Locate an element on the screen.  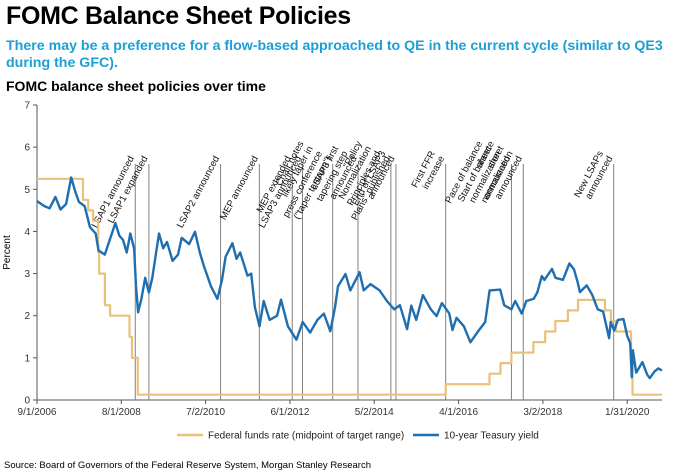
y-axis-ticks: 0 1 2 3 4 5 6 7 is located at coordinates (30, 254).